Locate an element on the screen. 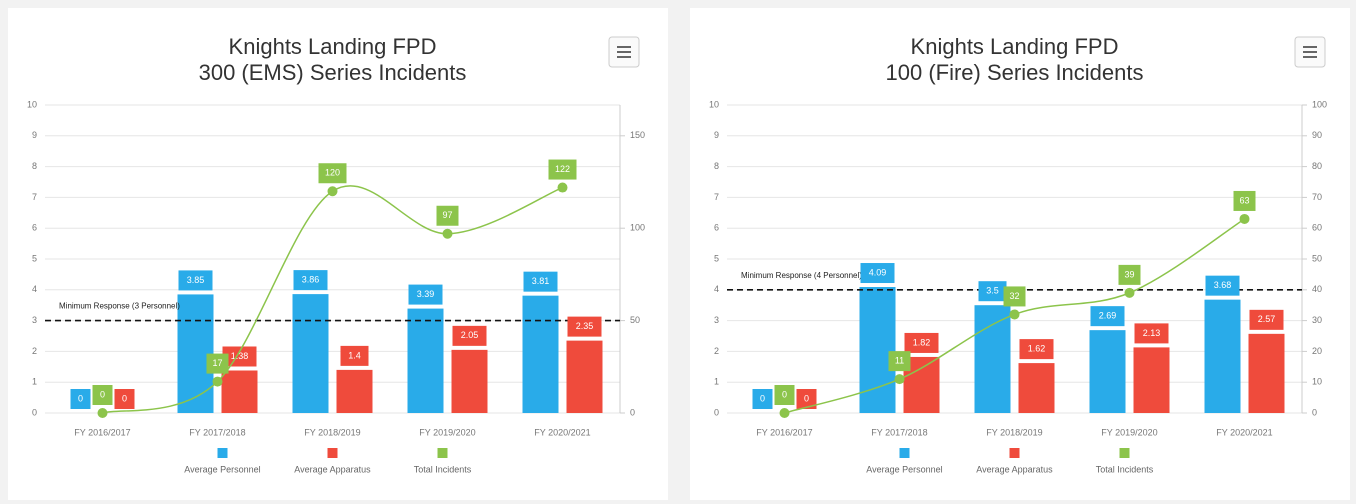 This screenshot has width=1356, height=504. data-label: 120 is located at coordinates (332, 173).